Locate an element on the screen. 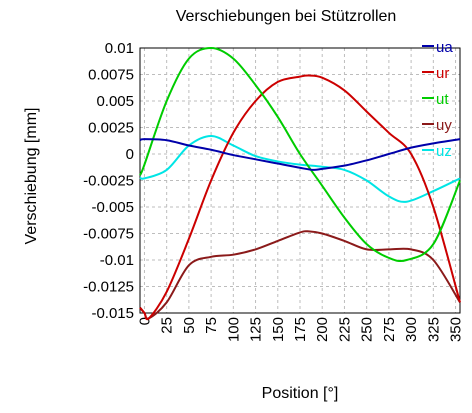 Image resolution: width=472 pixels, height=413 pixels. y-tick-label: 0 is located at coordinates (130, 154).